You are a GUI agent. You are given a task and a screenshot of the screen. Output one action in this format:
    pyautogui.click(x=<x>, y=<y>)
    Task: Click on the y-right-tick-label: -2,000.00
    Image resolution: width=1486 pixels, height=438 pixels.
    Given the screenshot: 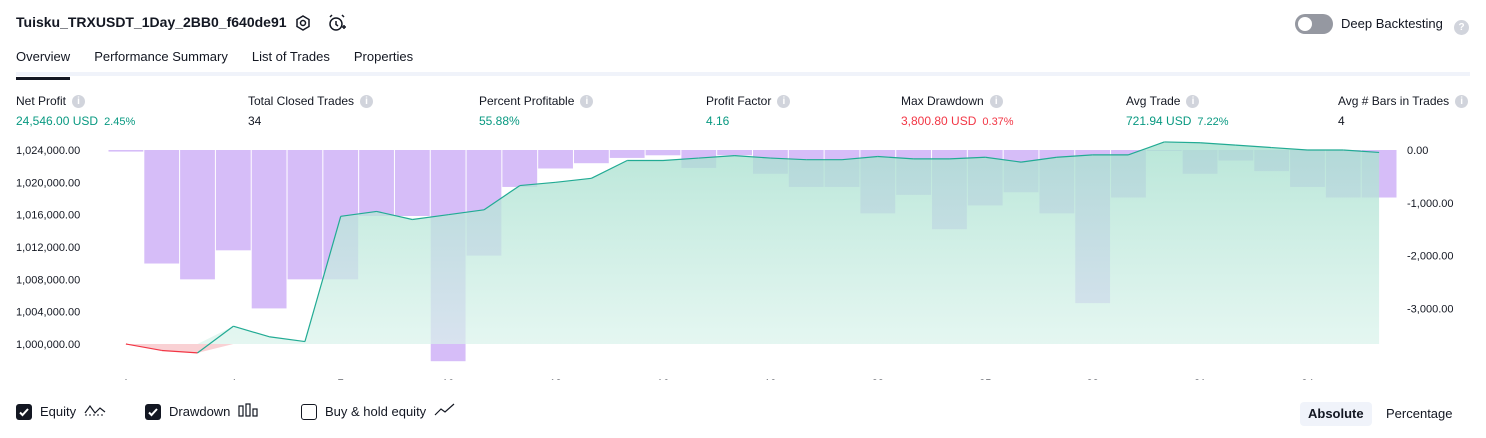 What is the action you would take?
    pyautogui.click(x=1430, y=257)
    